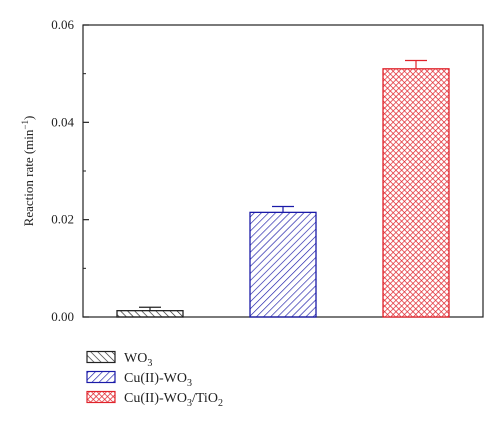  I want to click on legend: WO3 Cu(II)-WO3 Cu(II)-WO3/TiO2, so click(154, 379).